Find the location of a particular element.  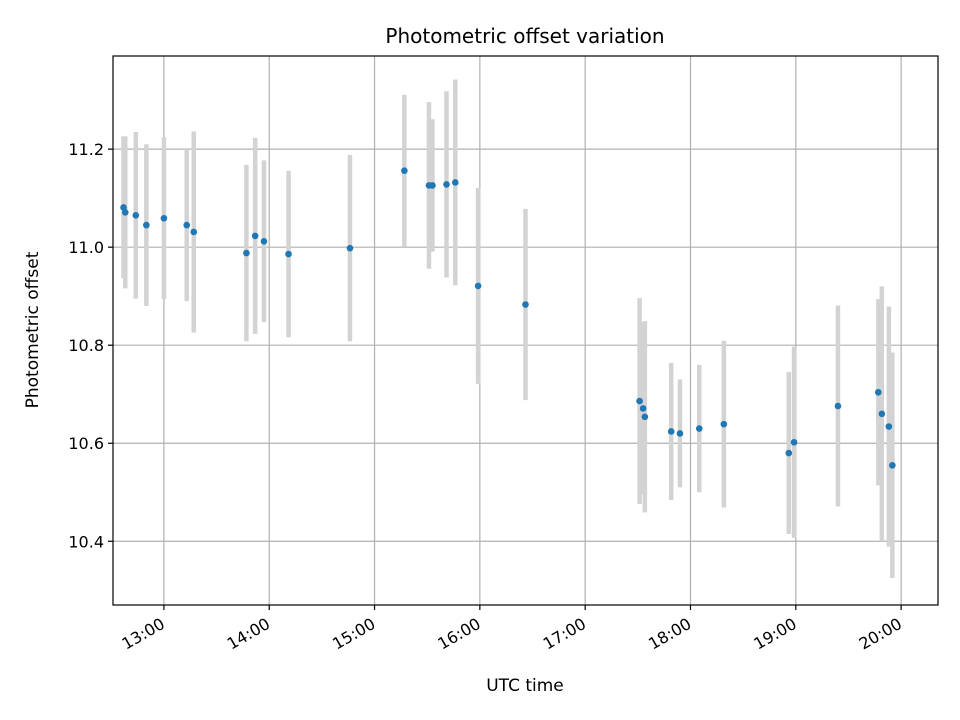

y-axis-ticks: 10.4 10.6 10.8 11.0 11.2 is located at coordinates (90, 345).